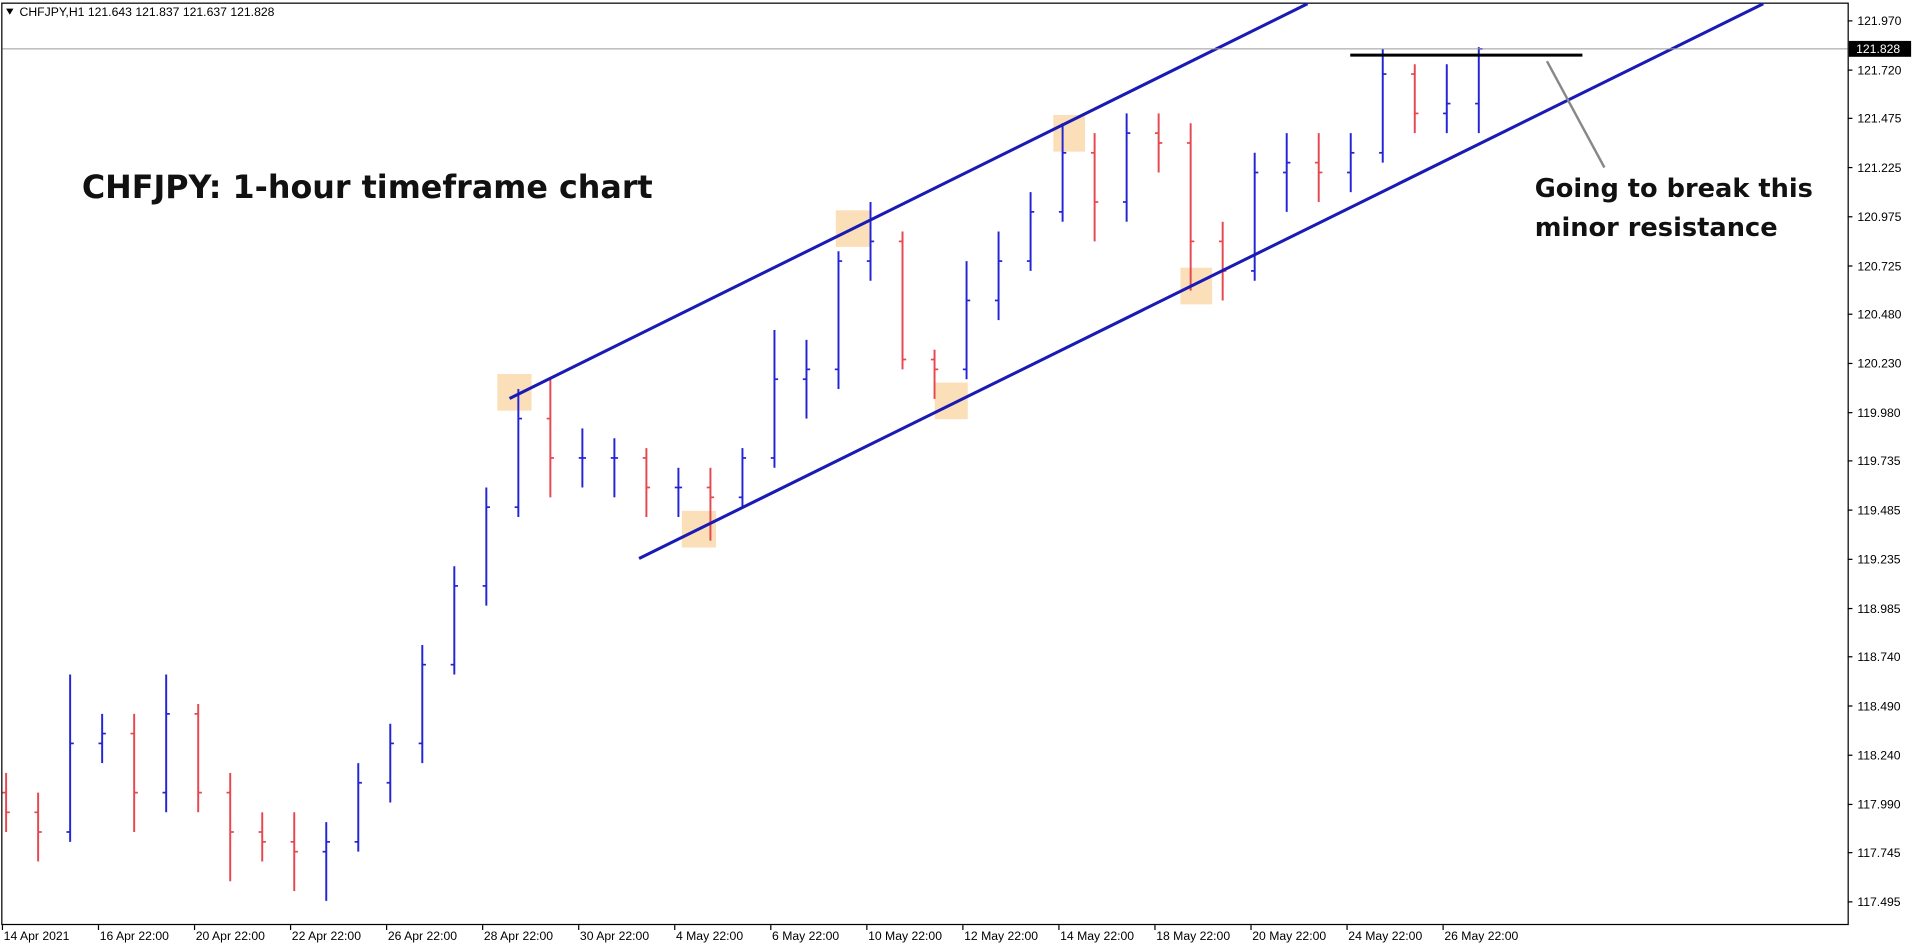 The image size is (1916, 946). Describe the element at coordinates (326, 936) in the screenshot. I see `x-tick-label: 22 Apr 22:00` at that location.